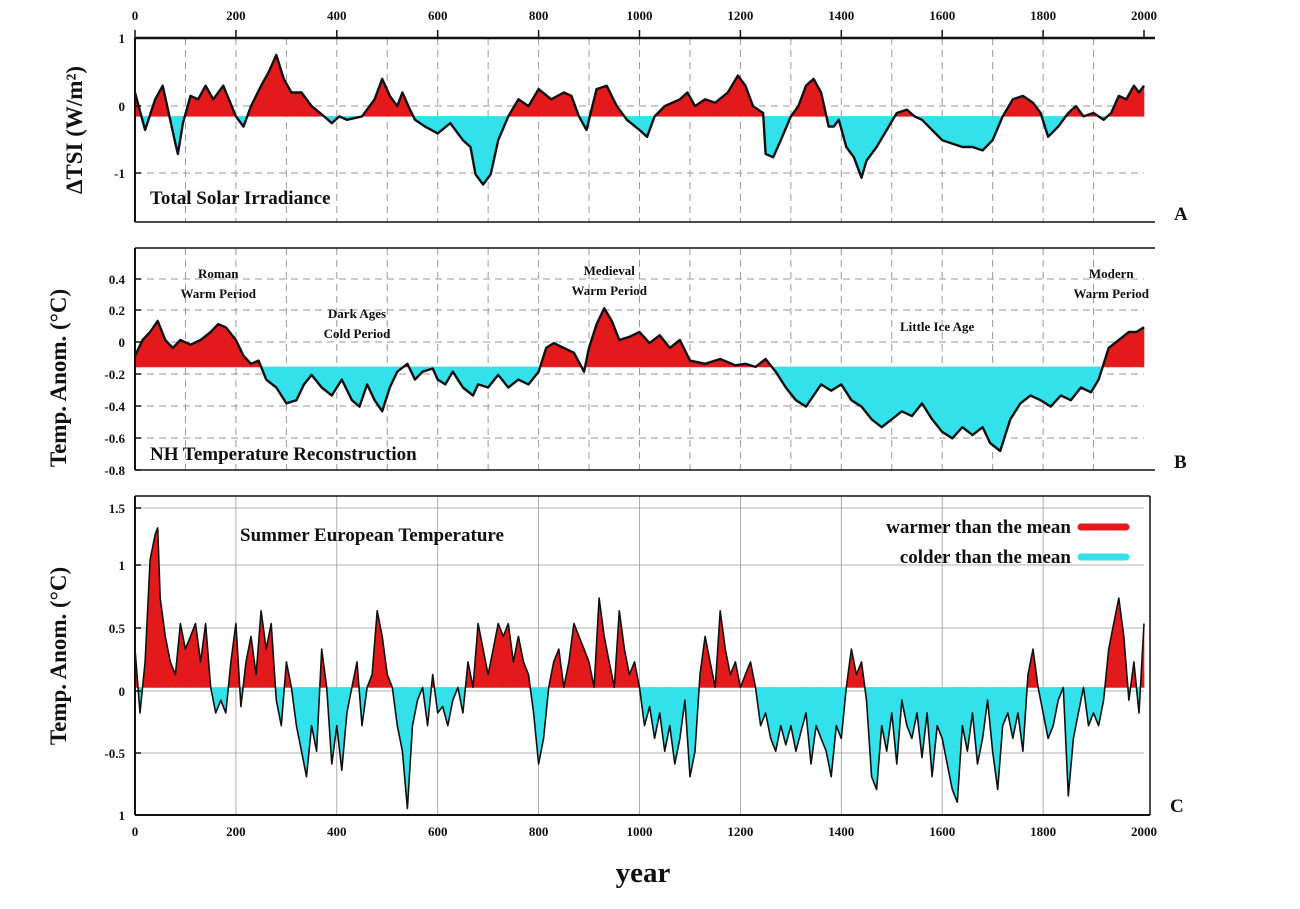 This screenshot has height=909, width=1300. I want to click on bottom-tick-label: 2000, so click(1144, 831).